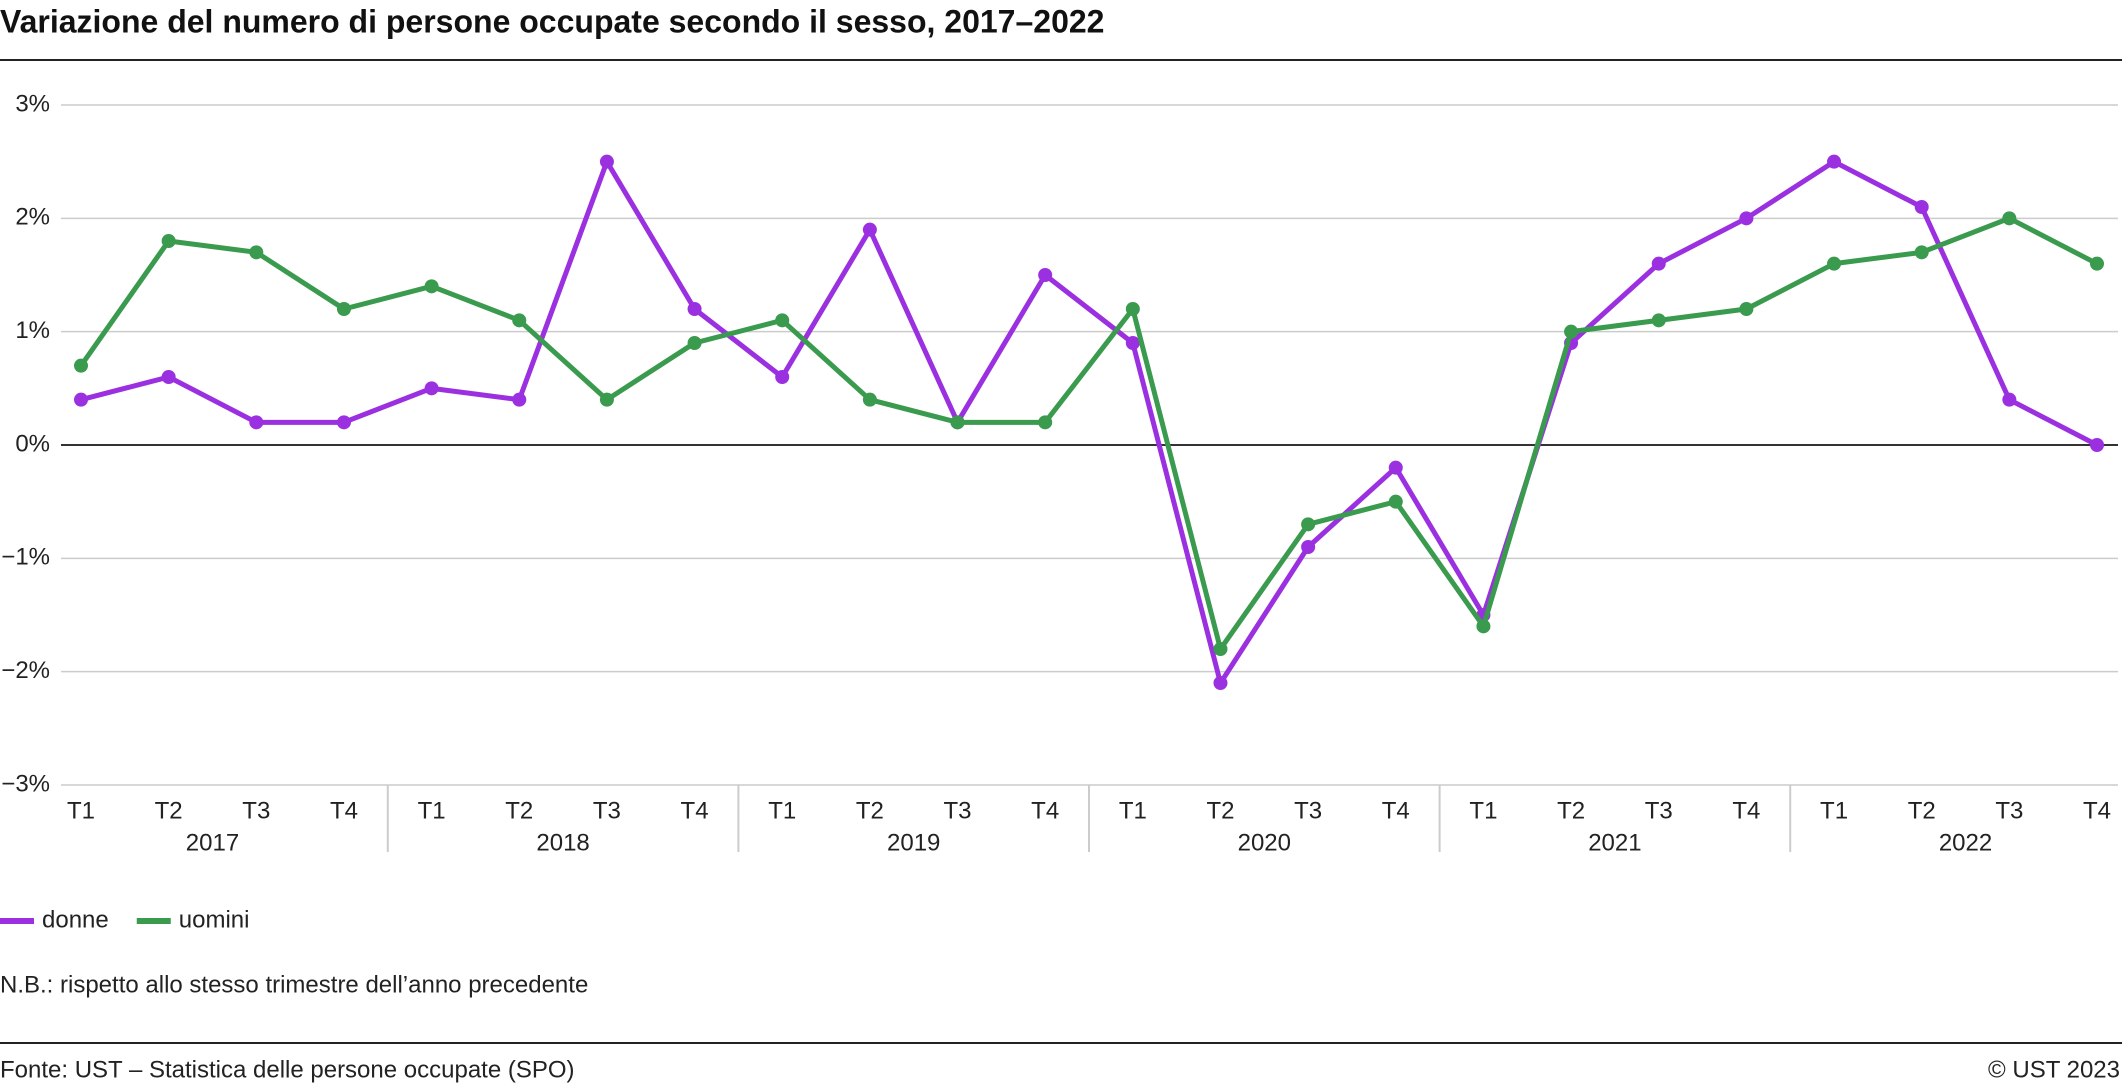 Image resolution: width=2122 pixels, height=1085 pixels. Describe the element at coordinates (1614, 842) in the screenshot. I see `x-group-label: 2021` at that location.